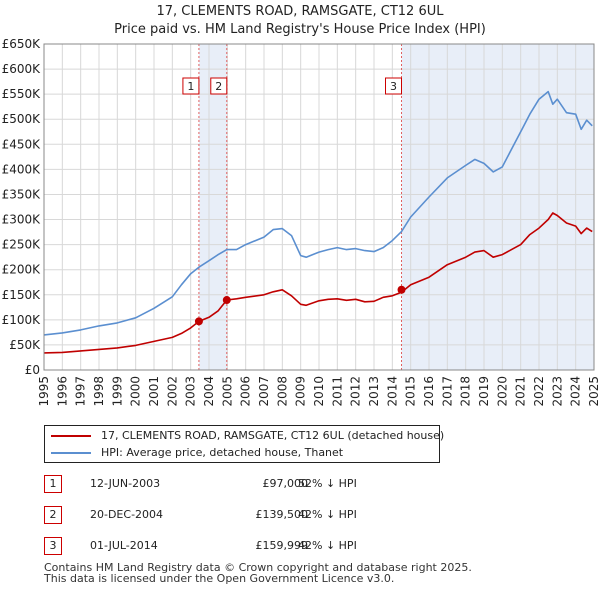 This screenshot has width=600, height=590. I want to click on x-tick-label: 2007, so click(264, 391).